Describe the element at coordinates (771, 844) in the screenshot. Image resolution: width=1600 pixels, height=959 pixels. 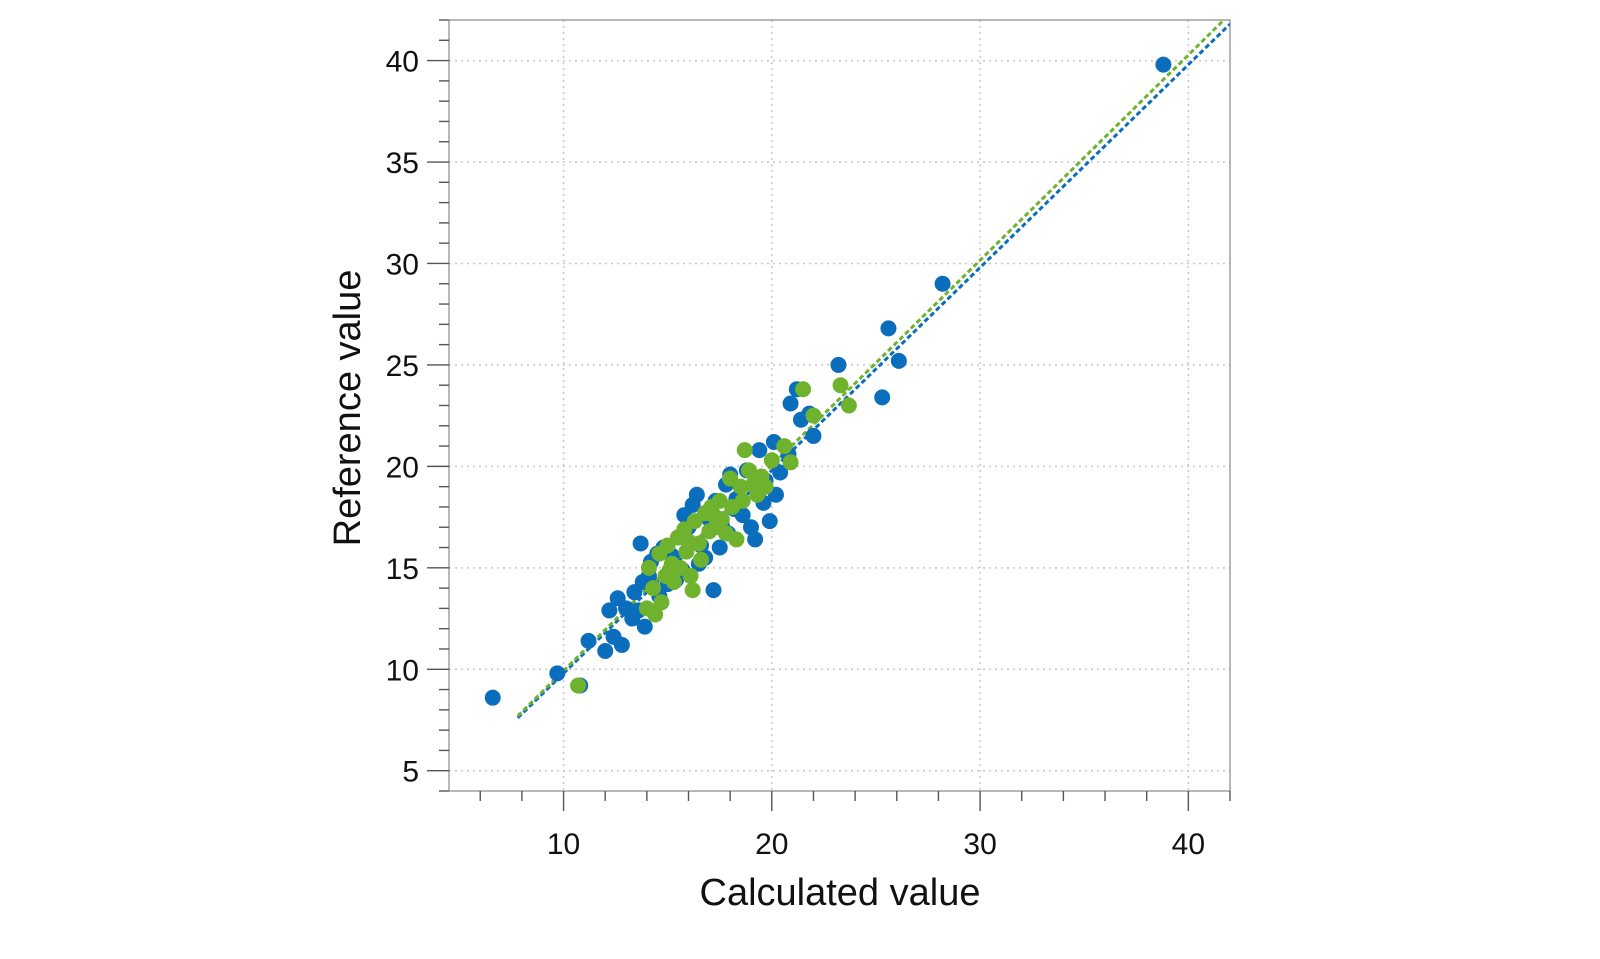
I see `x-tick-label: 20` at that location.